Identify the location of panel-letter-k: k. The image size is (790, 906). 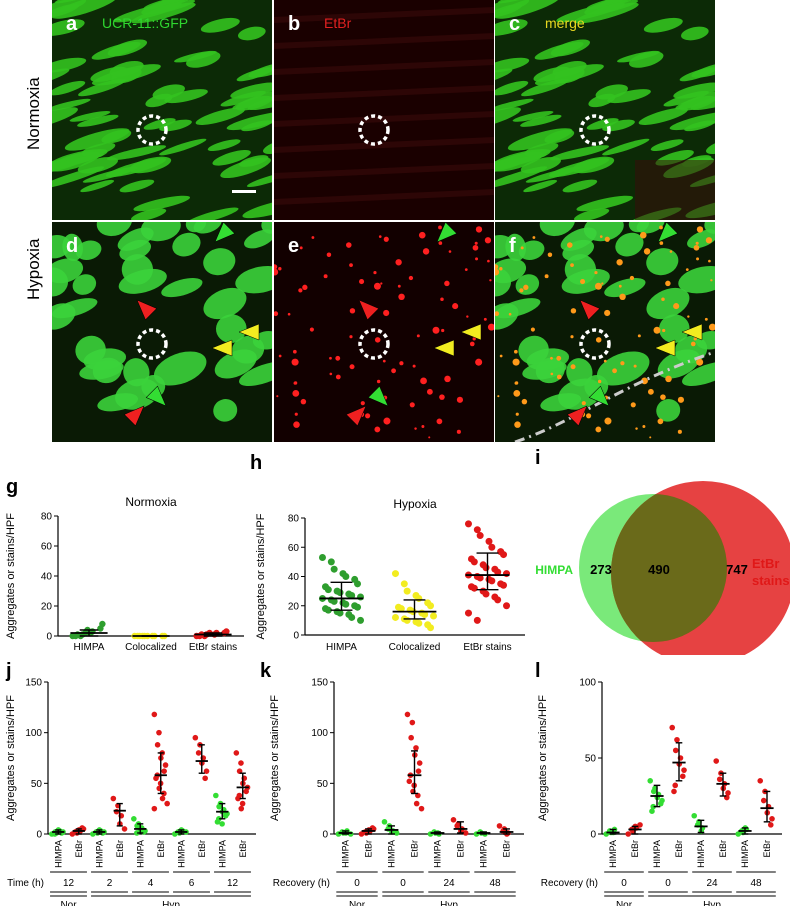
(266, 671).